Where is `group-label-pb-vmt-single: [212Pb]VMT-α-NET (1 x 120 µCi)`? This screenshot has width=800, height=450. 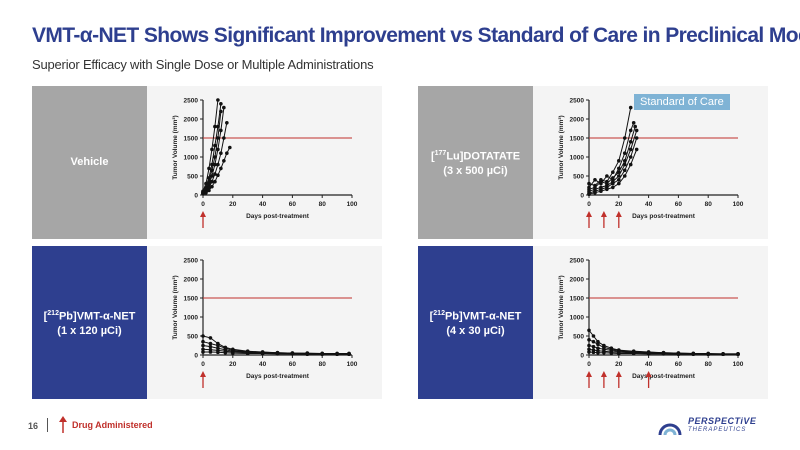 group-label-pb-vmt-single: [212Pb]VMT-α-NET (1 x 120 µCi) is located at coordinates (89, 322).